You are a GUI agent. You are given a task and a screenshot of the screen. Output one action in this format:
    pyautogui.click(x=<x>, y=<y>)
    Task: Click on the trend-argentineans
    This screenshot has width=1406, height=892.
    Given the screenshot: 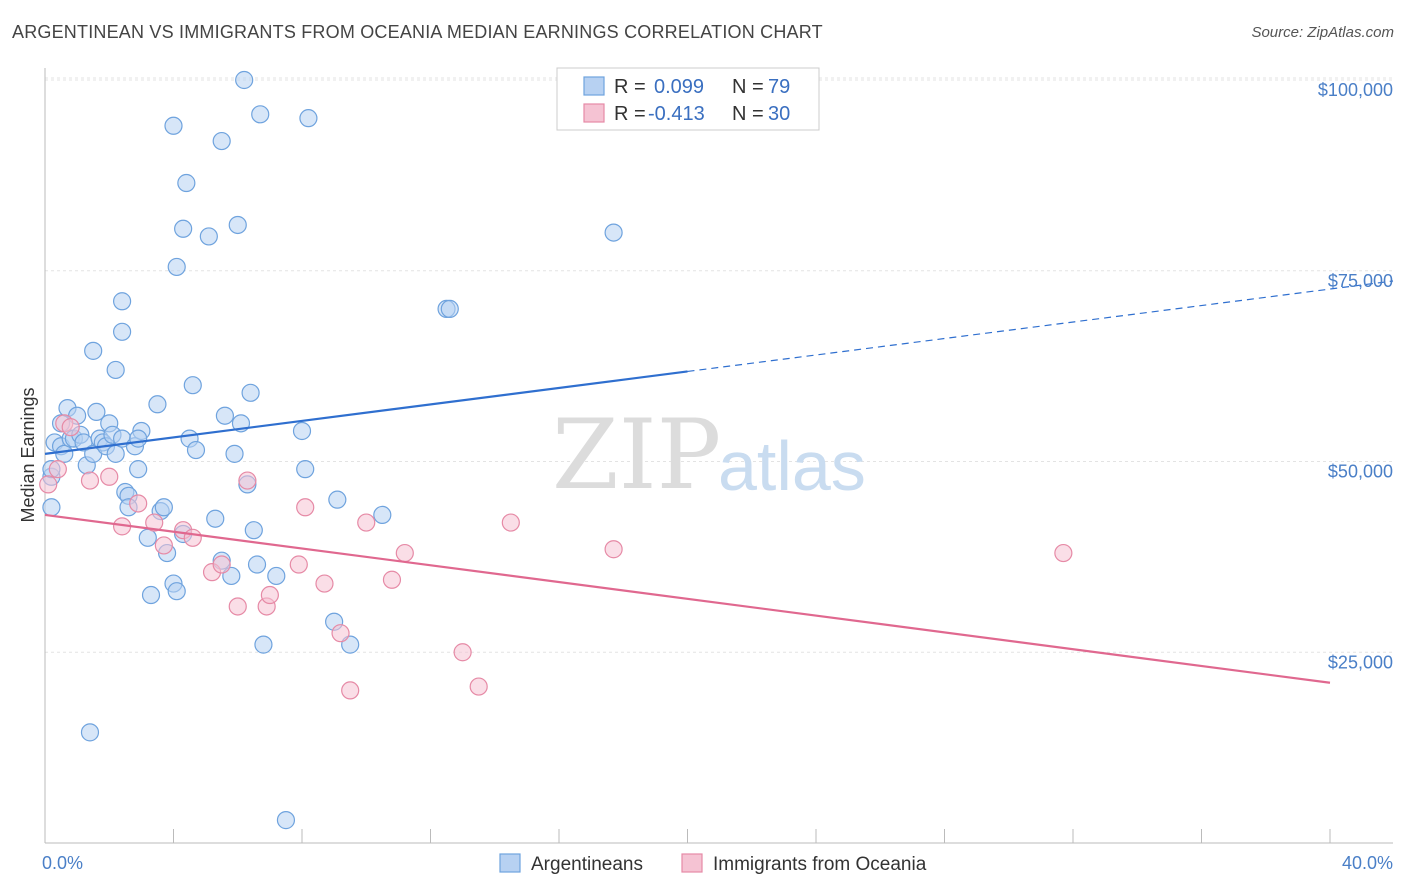 What is the action you would take?
    pyautogui.click(x=366, y=412)
    